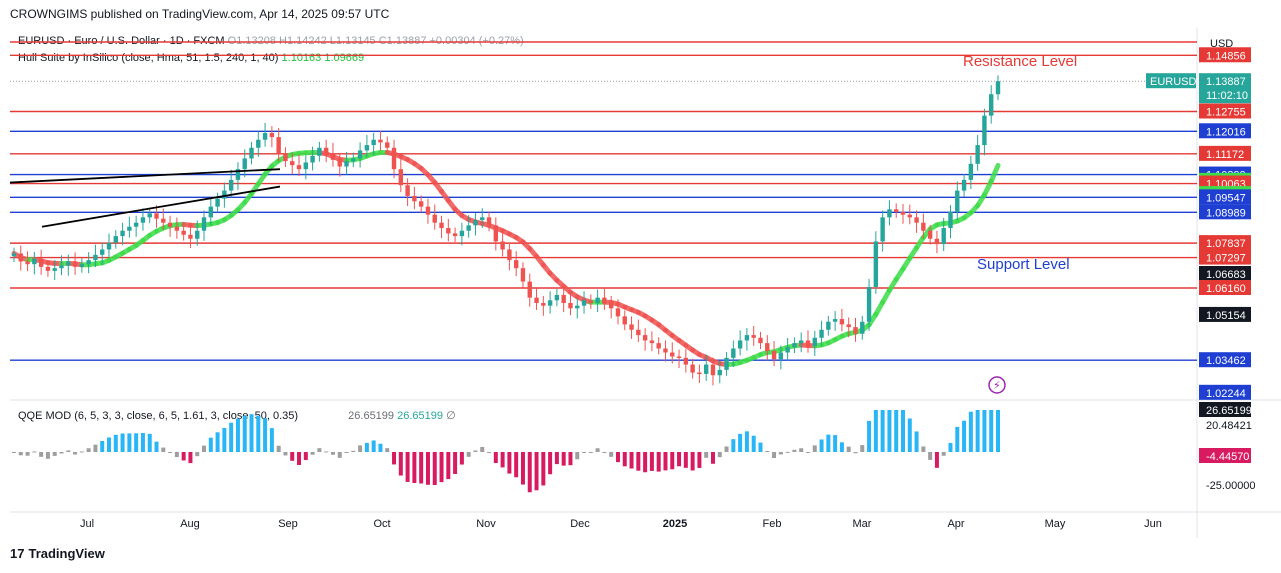 This screenshot has height=573, width=1281. Describe the element at coordinates (145, 176) in the screenshot. I see `trendline-upper` at that location.